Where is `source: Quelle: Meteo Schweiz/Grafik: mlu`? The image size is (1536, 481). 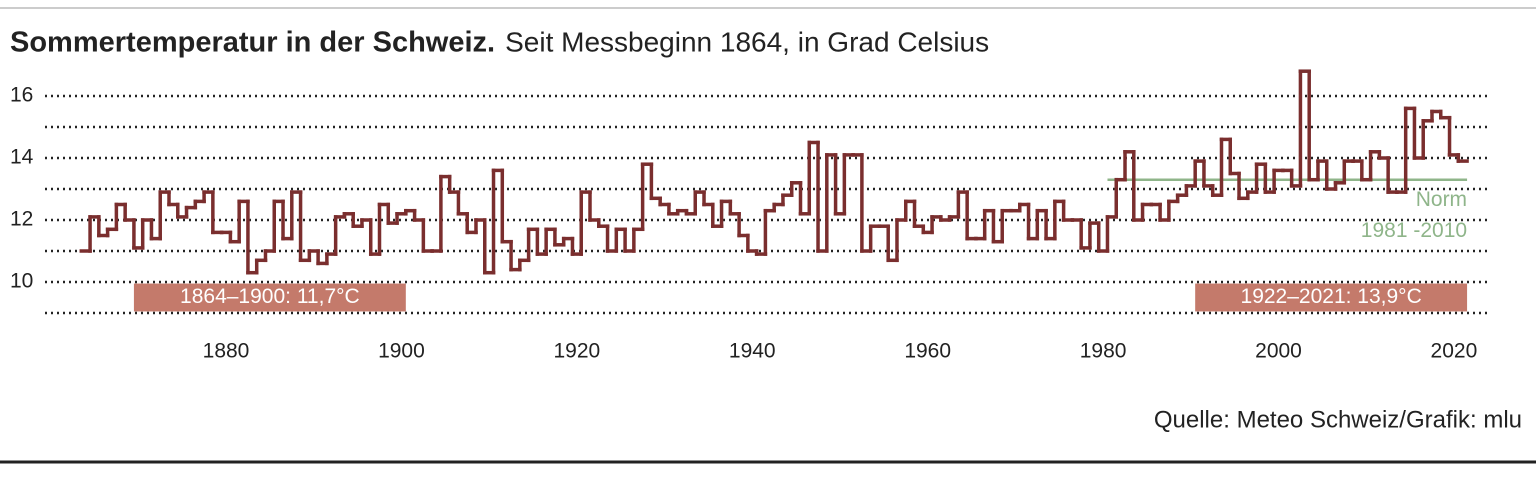
source: Quelle: Meteo Schweiz/Grafik: mlu is located at coordinates (1338, 419).